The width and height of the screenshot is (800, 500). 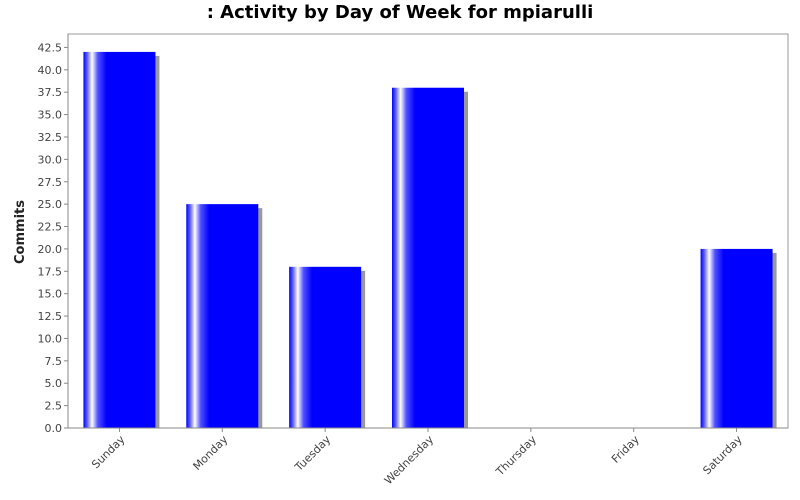 What do you see at coordinates (409, 460) in the screenshot?
I see `x-tick-label-wednesday: Wednesday` at bounding box center [409, 460].